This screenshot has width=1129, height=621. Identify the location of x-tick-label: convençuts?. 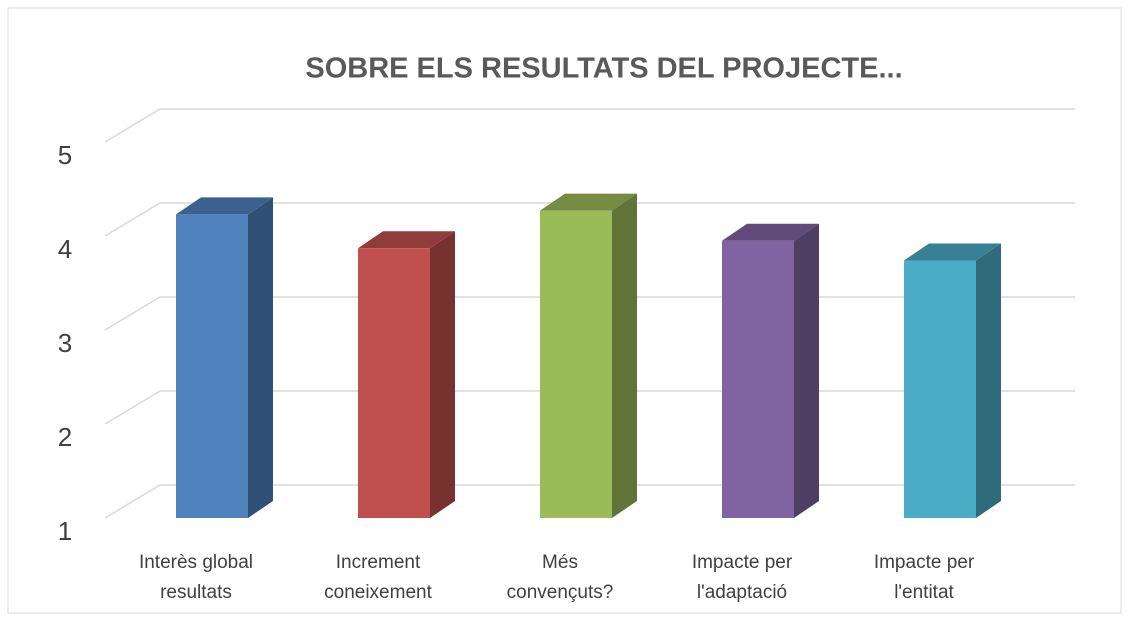
(560, 592).